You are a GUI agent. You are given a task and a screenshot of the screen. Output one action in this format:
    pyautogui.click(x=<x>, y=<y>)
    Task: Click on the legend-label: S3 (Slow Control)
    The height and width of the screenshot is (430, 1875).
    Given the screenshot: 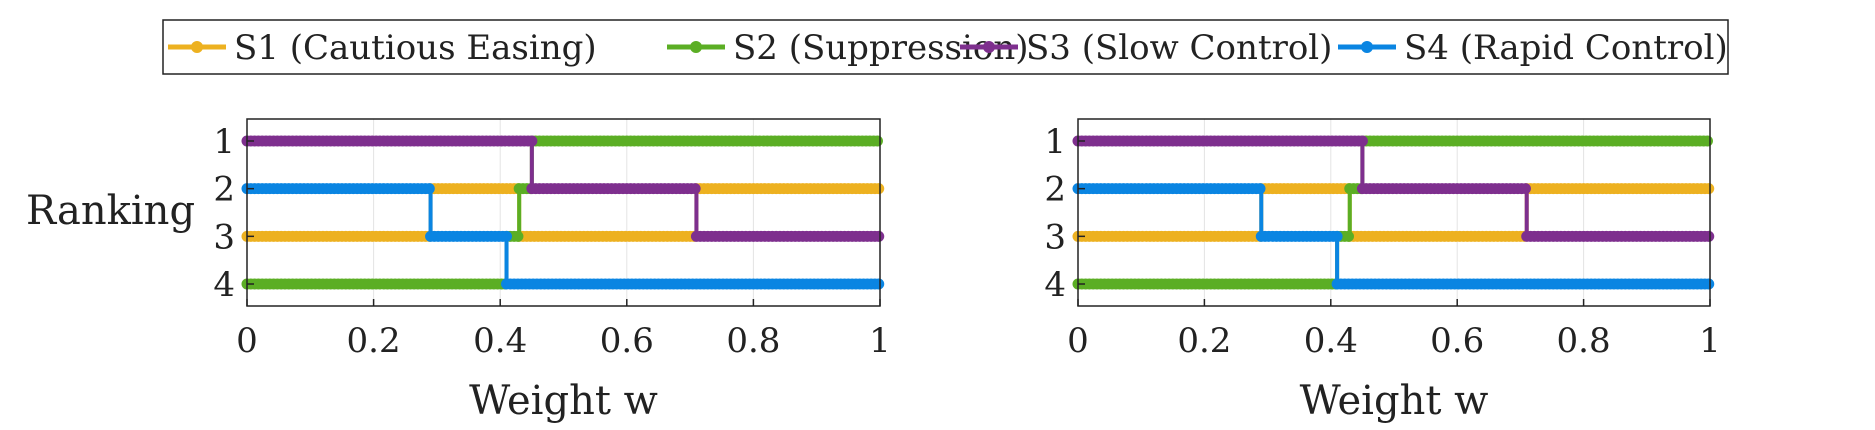 What is the action you would take?
    pyautogui.click(x=1179, y=48)
    